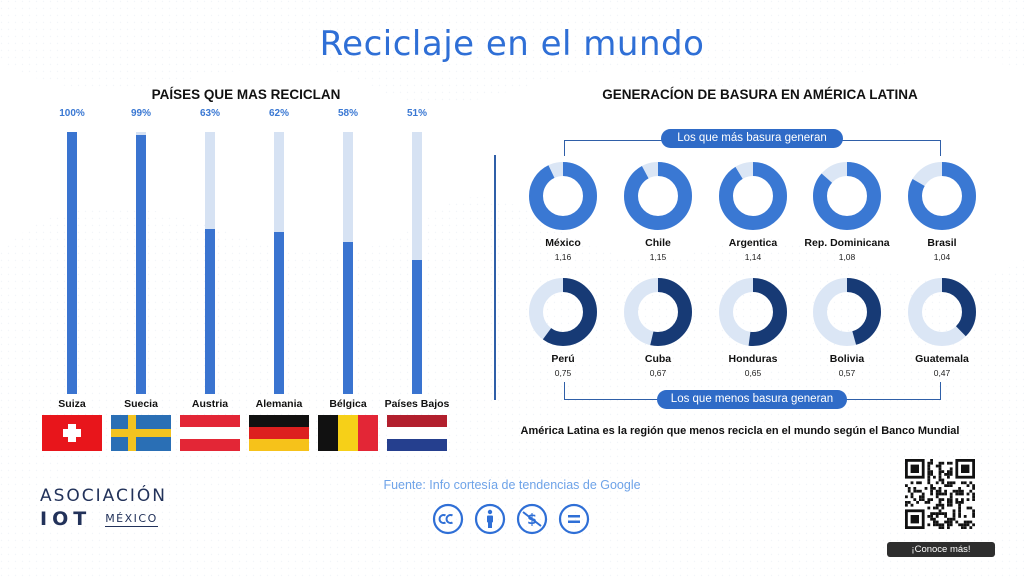 This screenshot has width=1024, height=577. What do you see at coordinates (72, 113) in the screenshot?
I see `bar-value-label: 100%` at bounding box center [72, 113].